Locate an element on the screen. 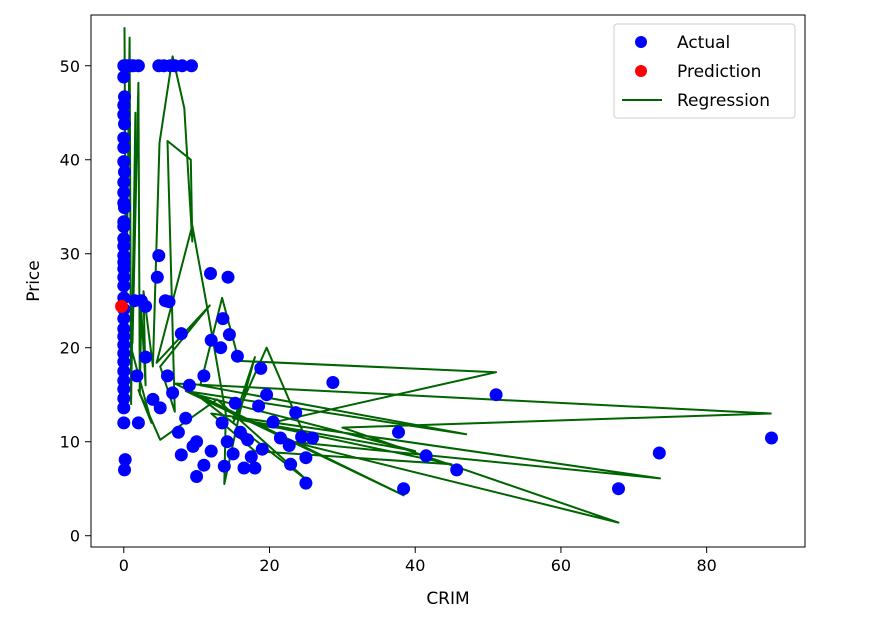 The image size is (888, 620). y-axis-ticks: 0 10 20 30 40 50 is located at coordinates (75, 301).